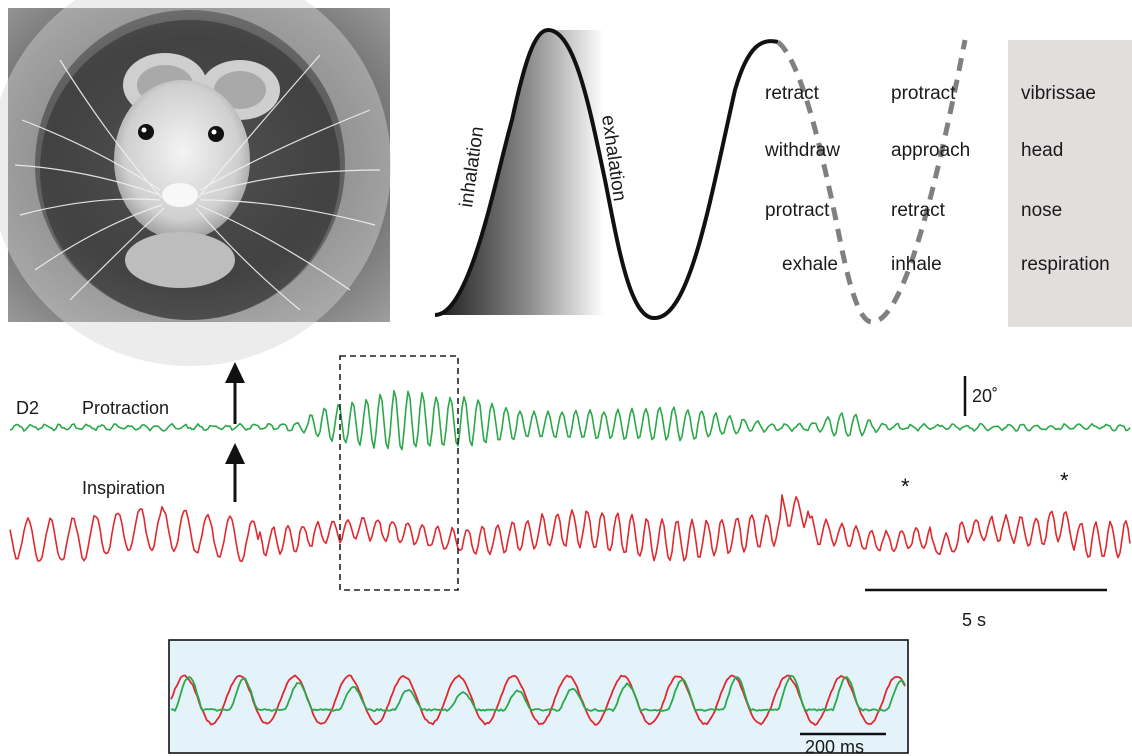 The height and width of the screenshot is (756, 1132). I want to click on dashed-continuation-curve, so click(872, 182).